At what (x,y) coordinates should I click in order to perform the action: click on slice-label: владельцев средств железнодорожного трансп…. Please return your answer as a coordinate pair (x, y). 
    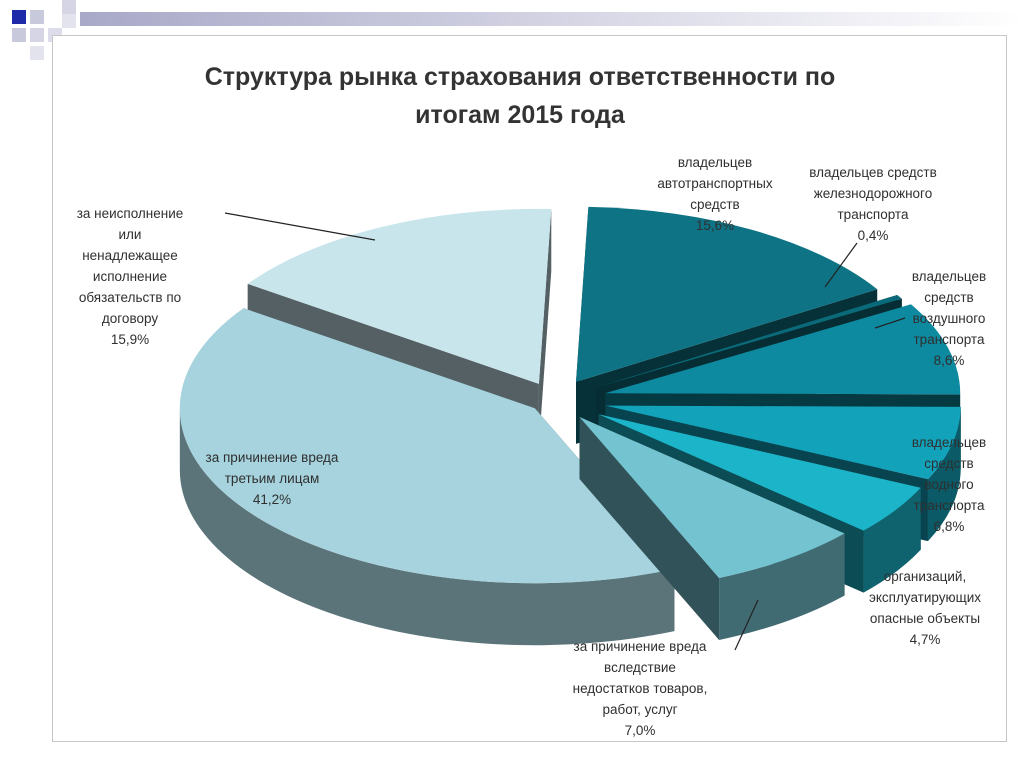
    Looking at the image, I should click on (873, 204).